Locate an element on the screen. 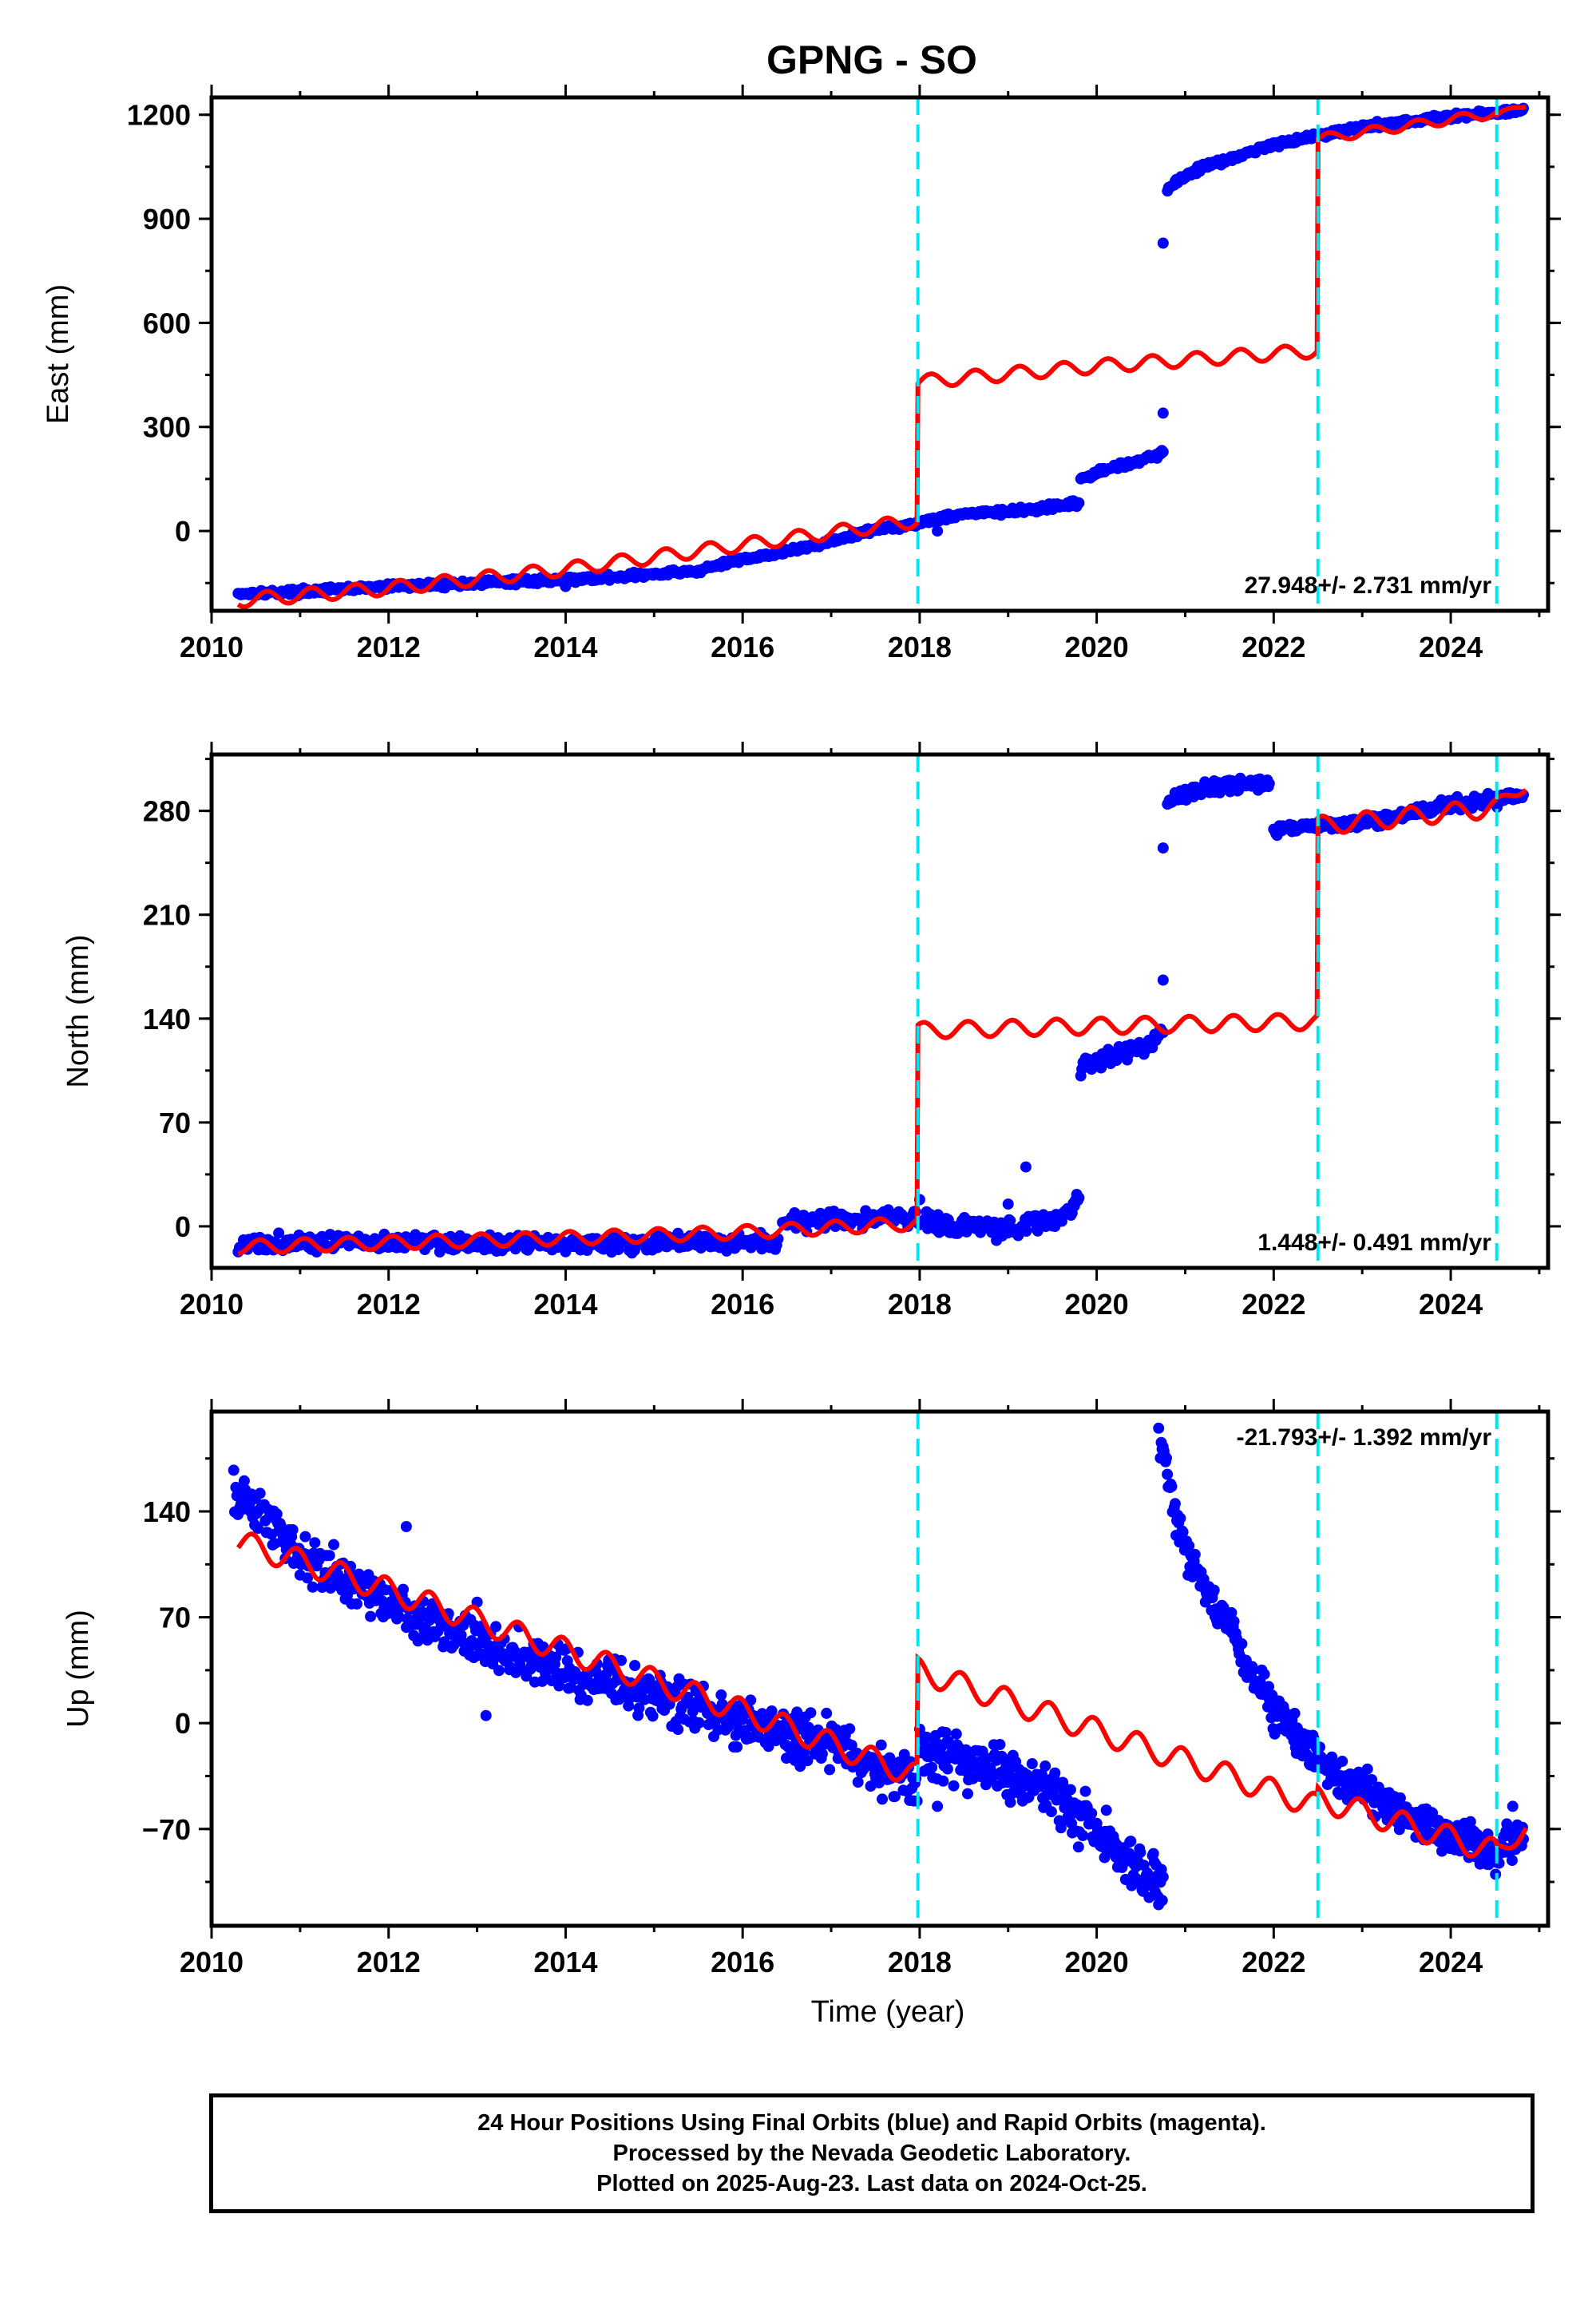 This screenshot has width=1596, height=2317. east-y-tick-label: 900 is located at coordinates (167, 219).